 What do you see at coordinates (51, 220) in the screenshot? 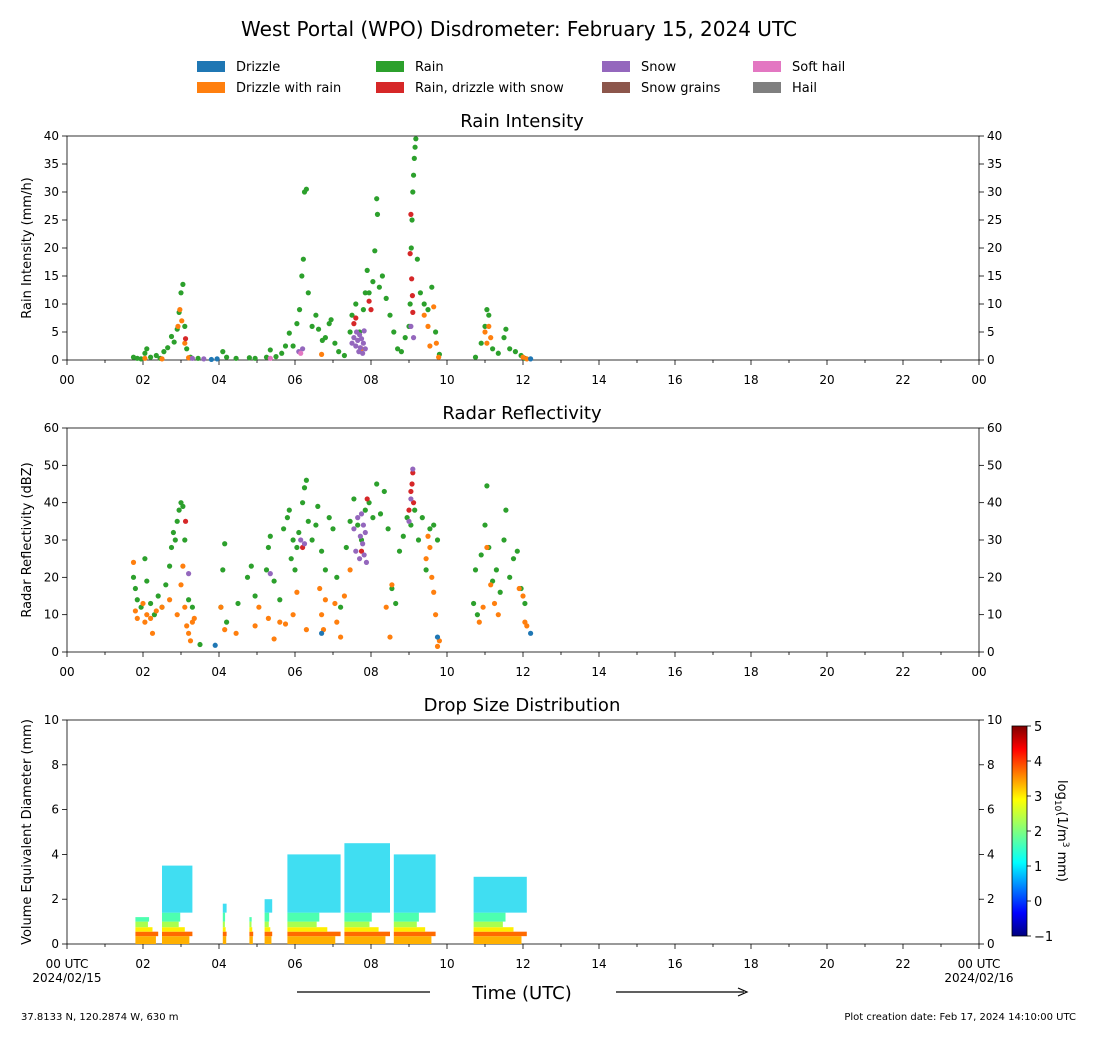
I see `y-tick-label: 25` at bounding box center [51, 220].